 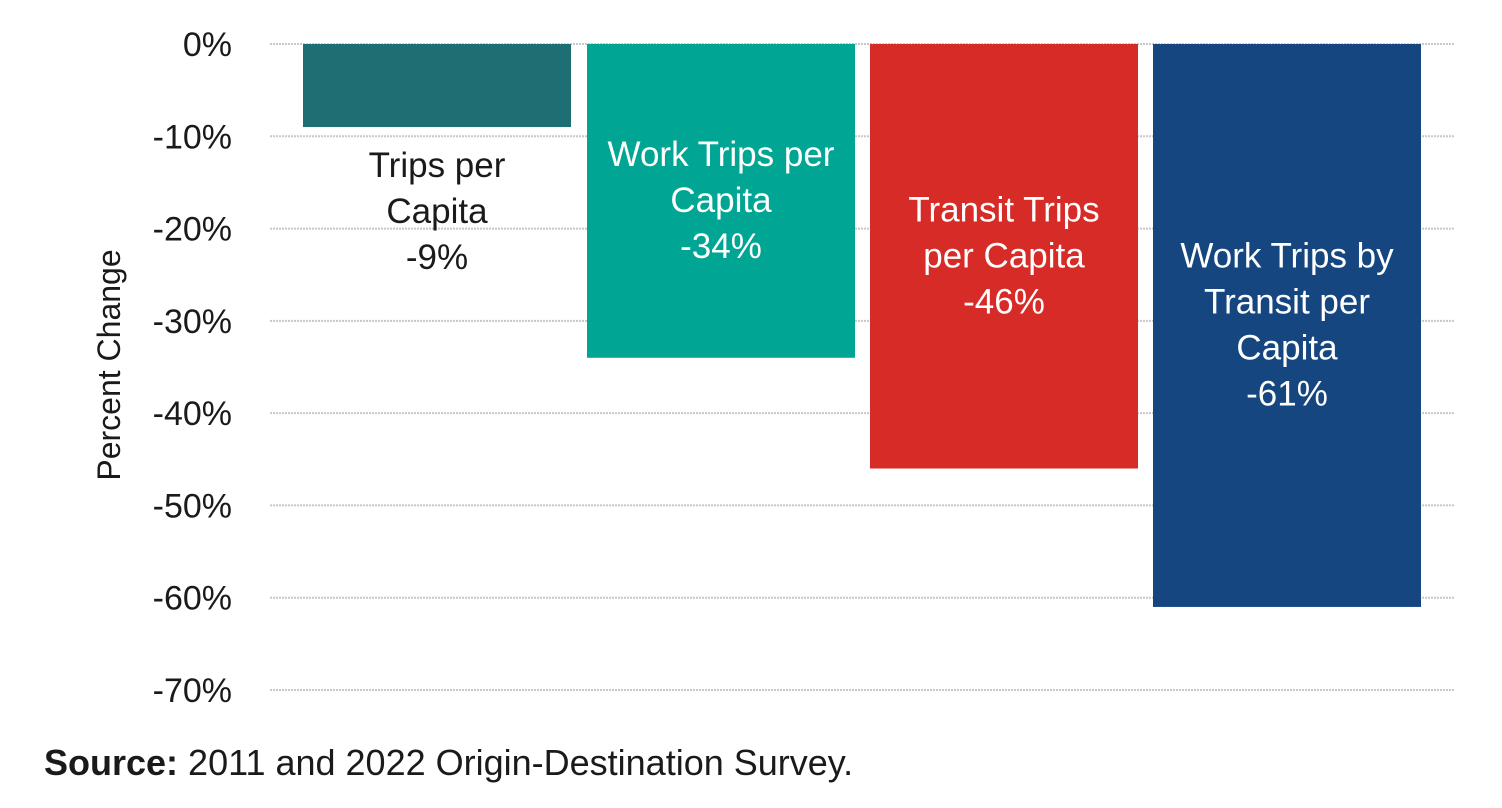 I want to click on bar-label-1: Trips per Capita -9%, so click(x=437, y=211).